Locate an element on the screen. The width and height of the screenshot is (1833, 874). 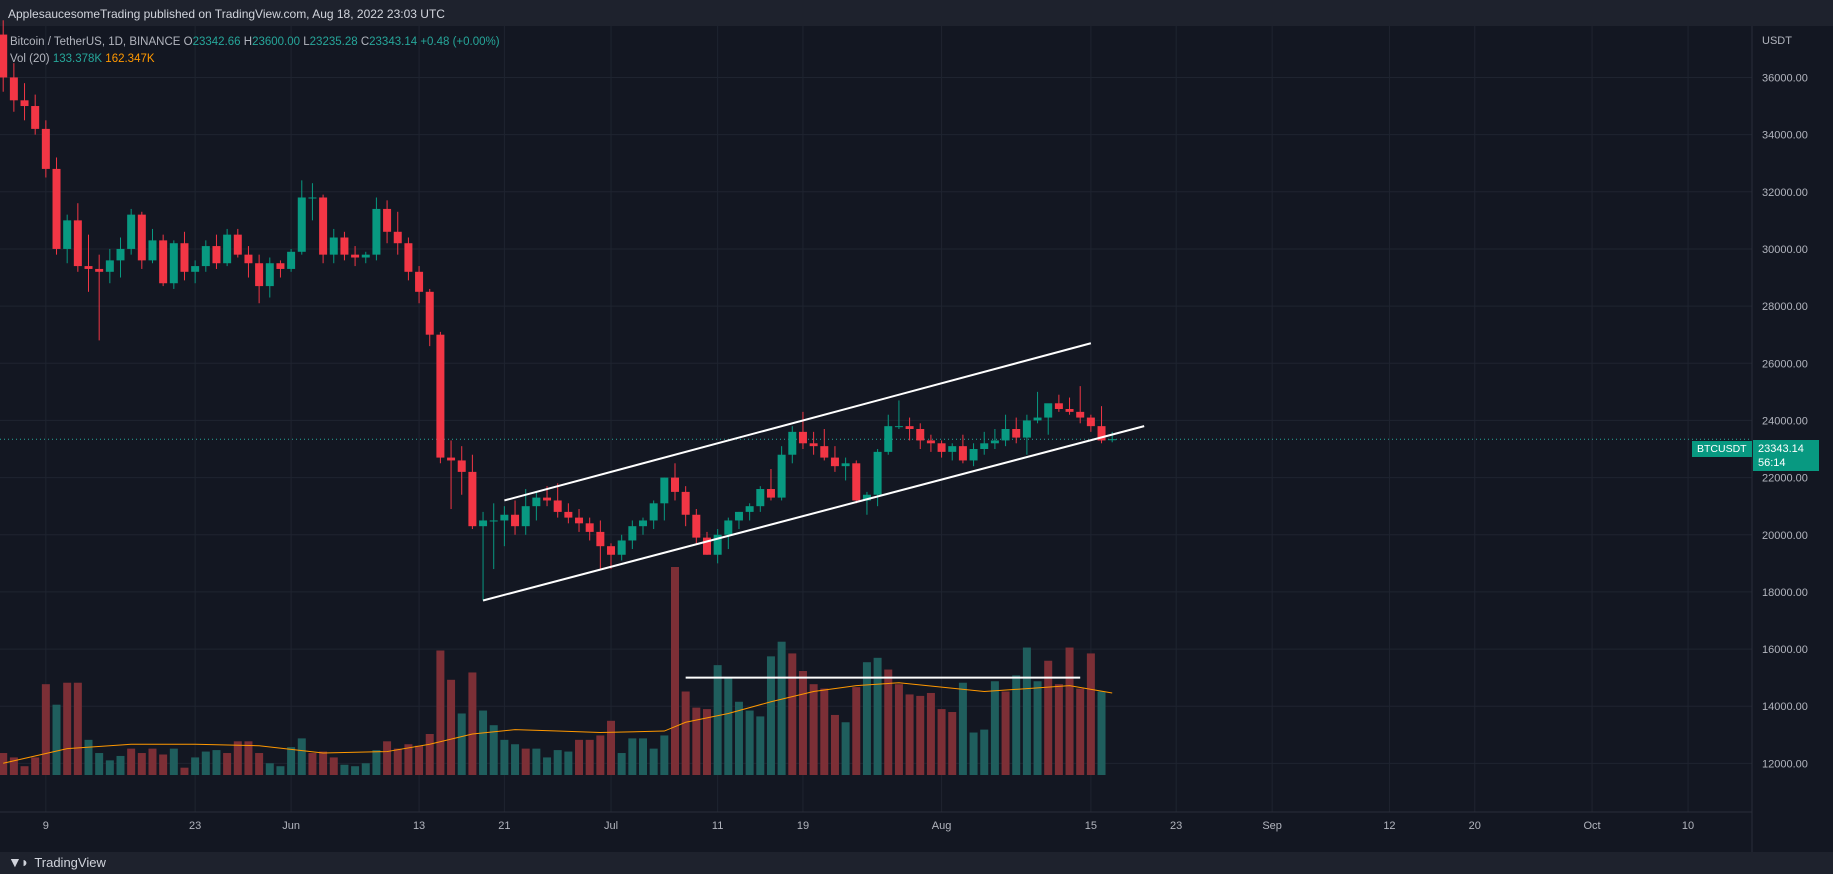
open-value: 23342.66 is located at coordinates (216, 42).